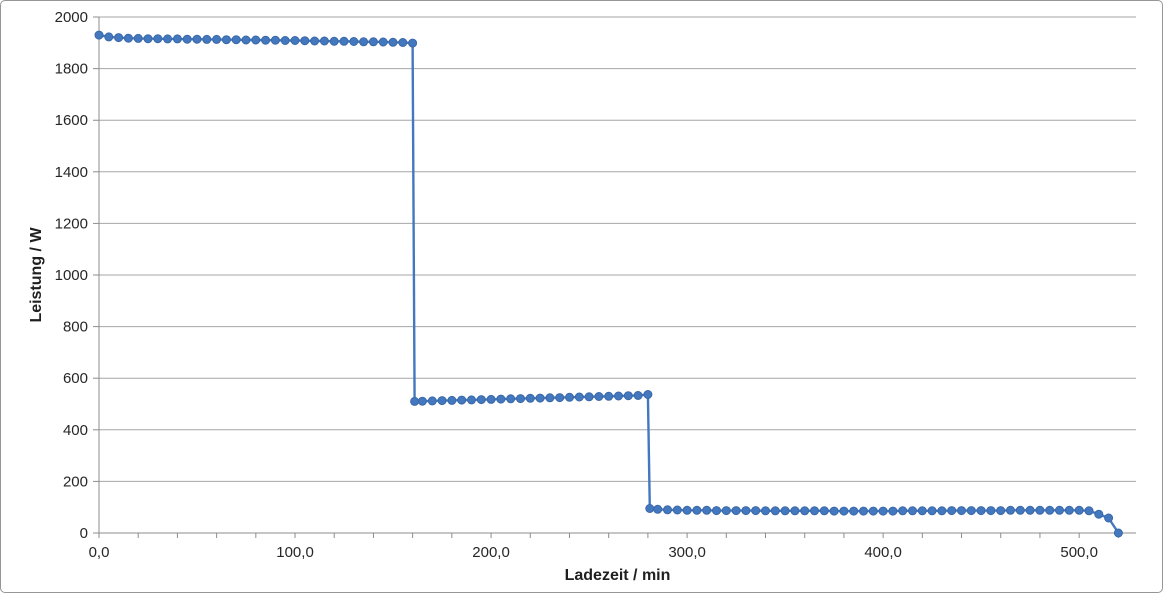 The width and height of the screenshot is (1163, 593). What do you see at coordinates (75, 430) in the screenshot?
I see `y-tick-label: 400` at bounding box center [75, 430].